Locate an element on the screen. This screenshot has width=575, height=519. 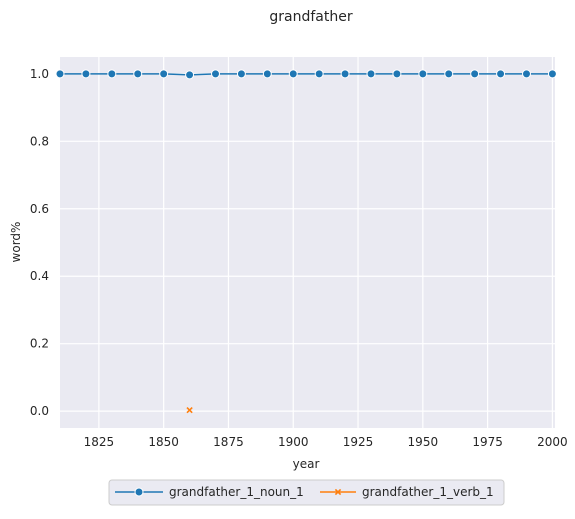
legend-frame is located at coordinates (306, 492).